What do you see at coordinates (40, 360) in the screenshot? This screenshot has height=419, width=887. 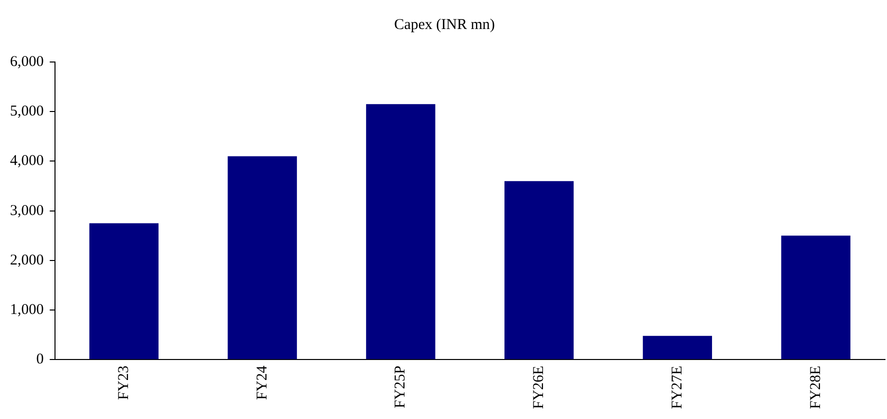 I see `y-tick-label: 0` at bounding box center [40, 360].